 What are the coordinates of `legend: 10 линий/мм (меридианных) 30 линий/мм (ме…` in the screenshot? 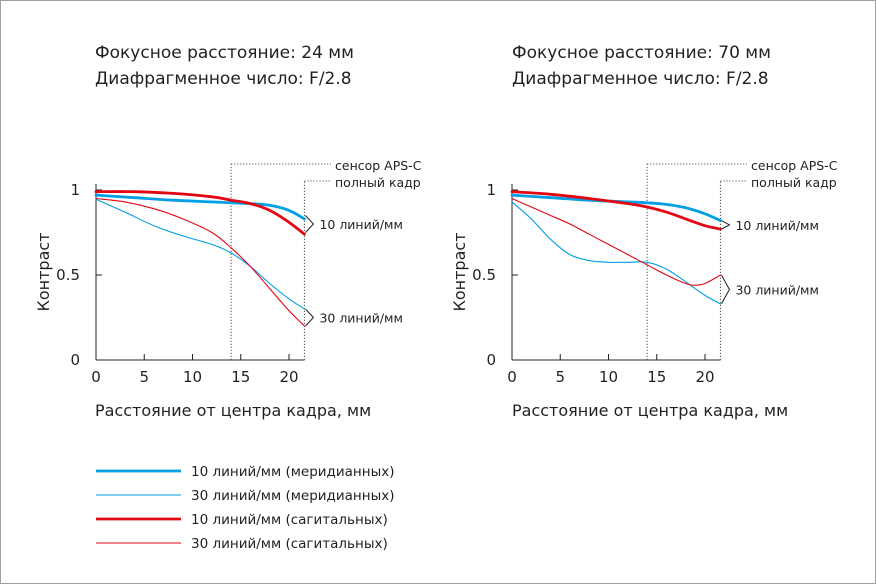 It's located at (245, 508).